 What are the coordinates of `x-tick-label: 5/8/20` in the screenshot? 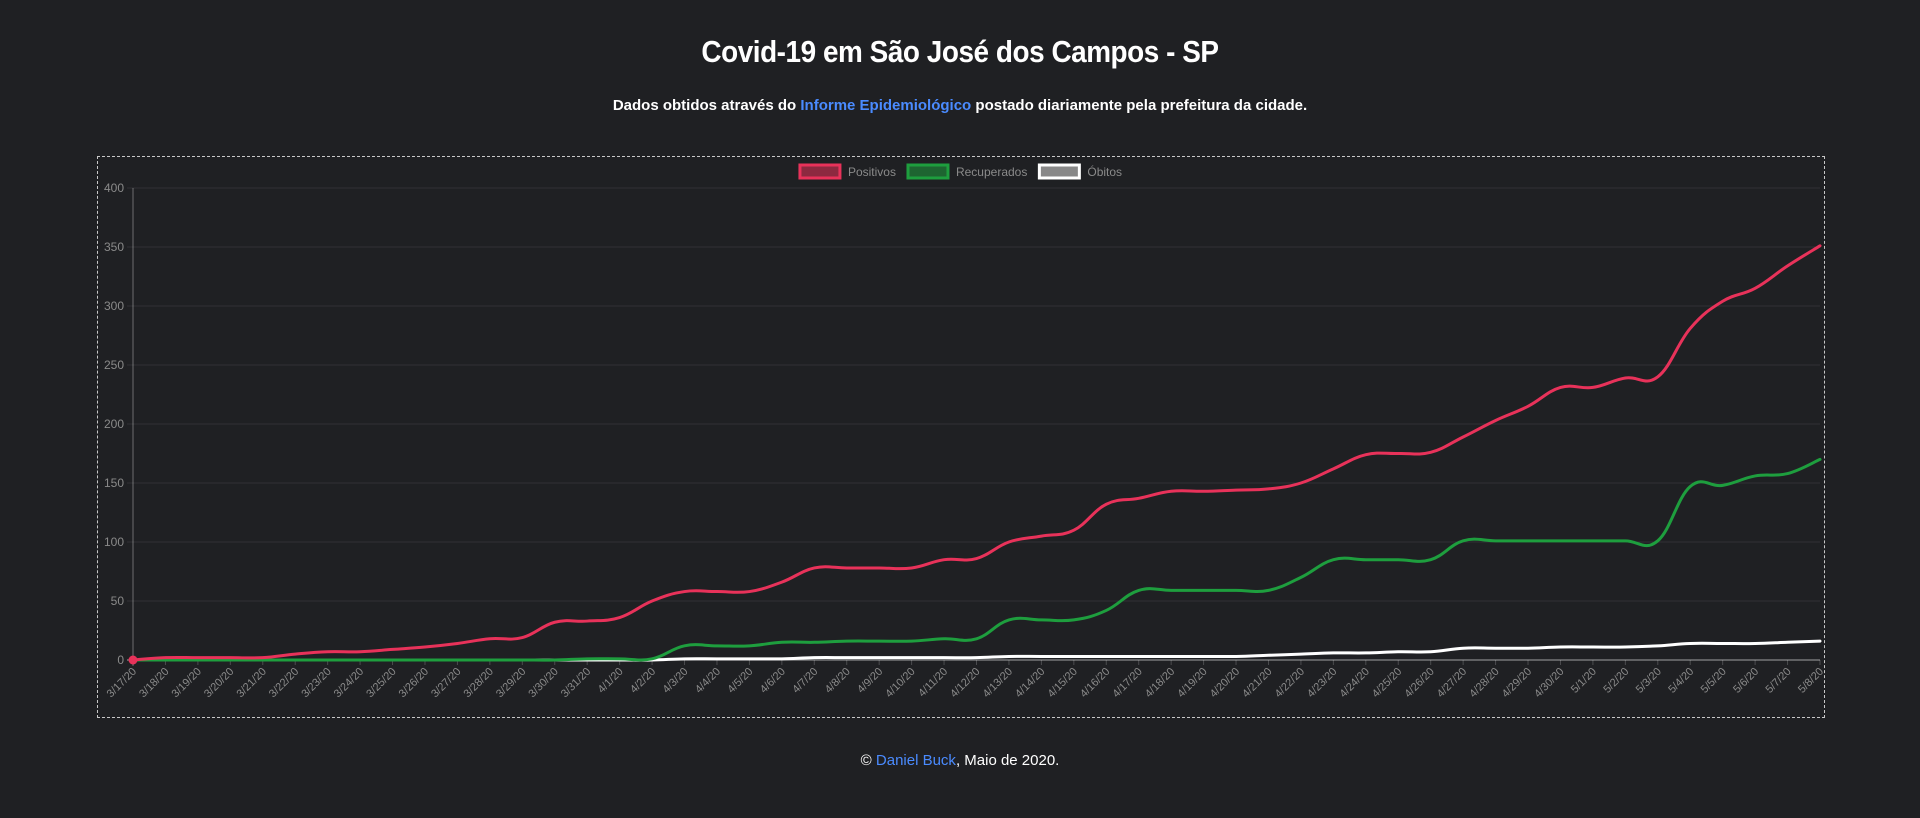 It's located at (1810, 681).